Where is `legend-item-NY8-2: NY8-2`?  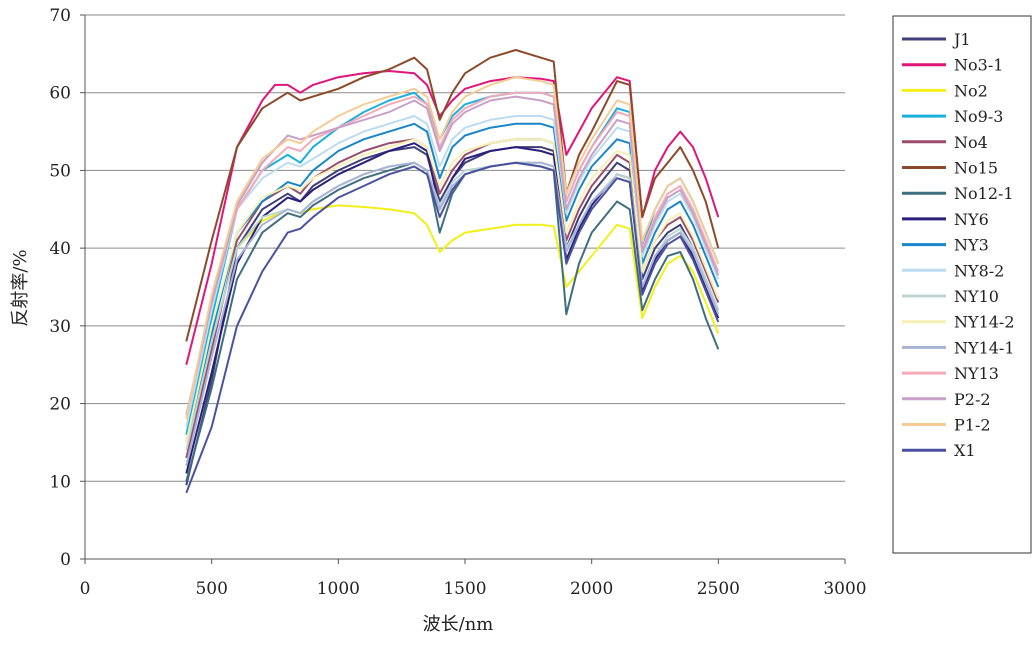 legend-item-NY8-2: NY8-2 is located at coordinates (953, 270).